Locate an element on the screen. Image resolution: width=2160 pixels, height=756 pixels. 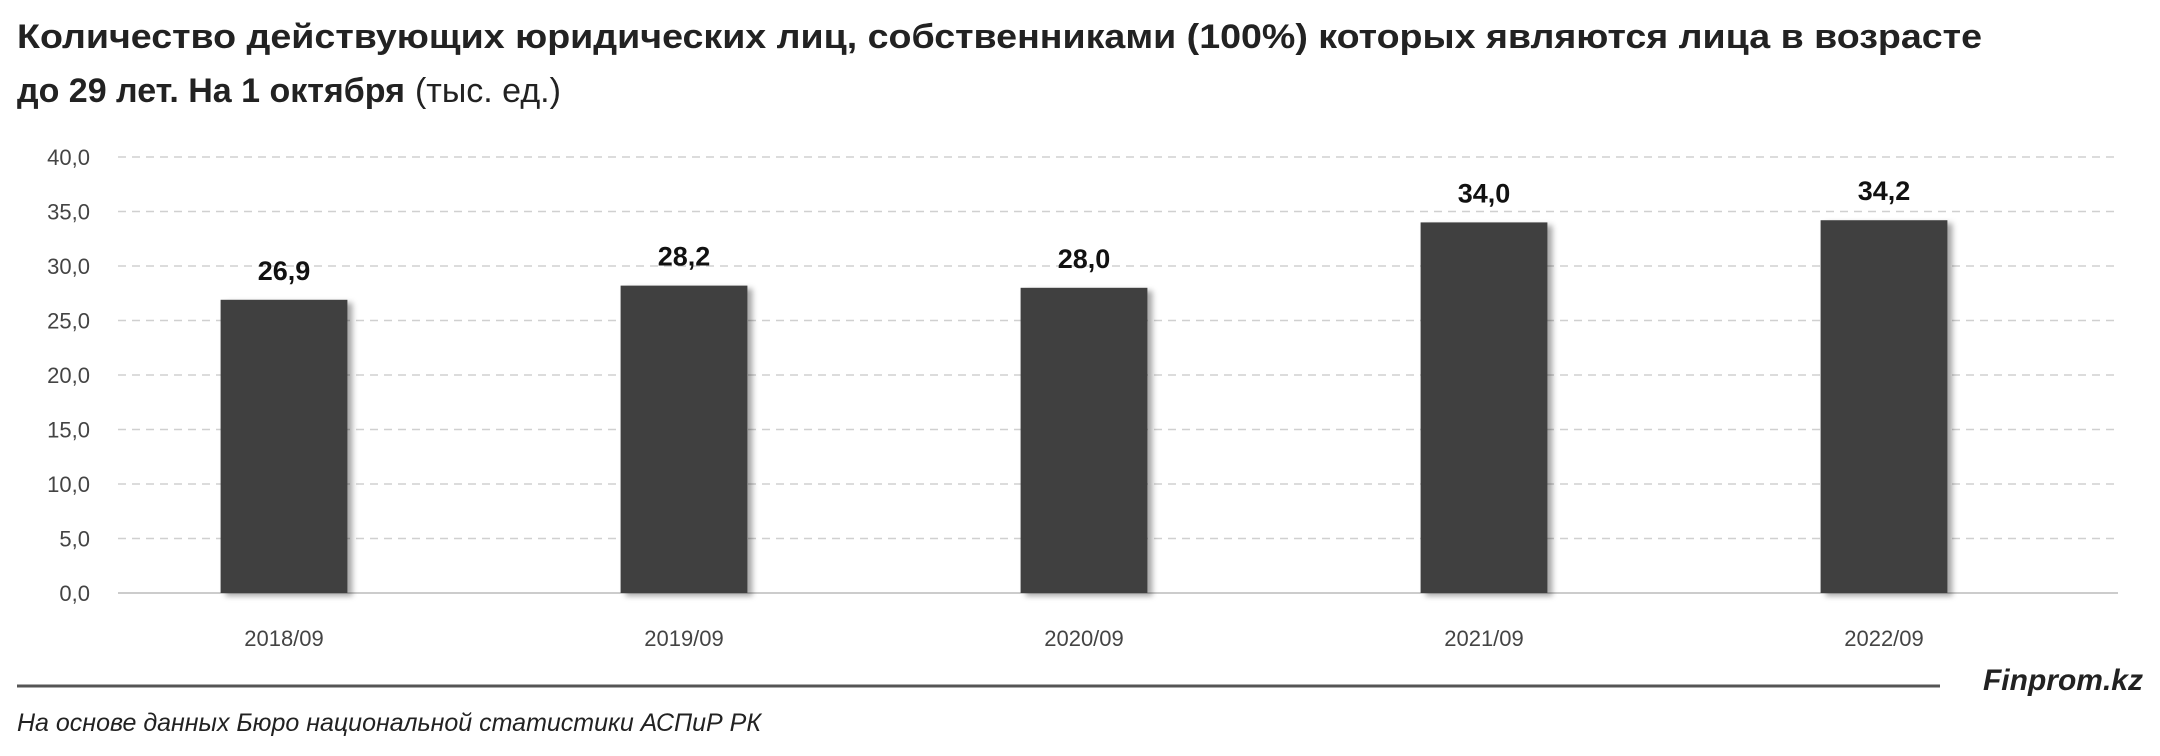
y-tick-label: 15,0 is located at coordinates (68, 430).